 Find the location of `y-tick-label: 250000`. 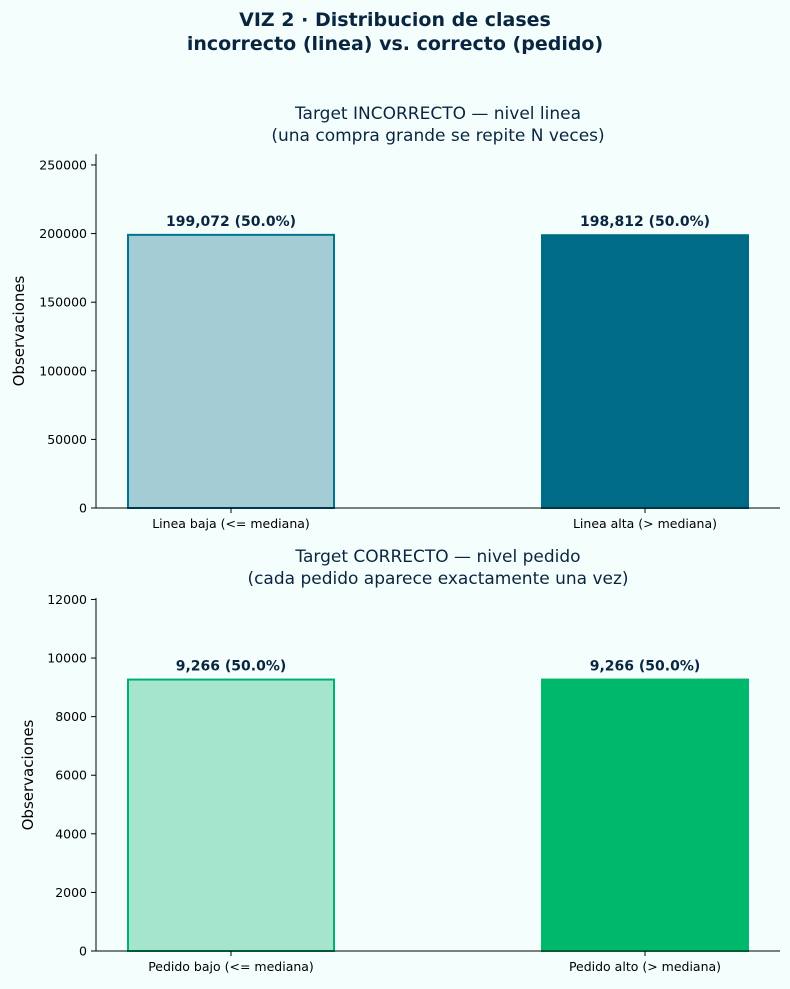

y-tick-label: 250000 is located at coordinates (63, 164).